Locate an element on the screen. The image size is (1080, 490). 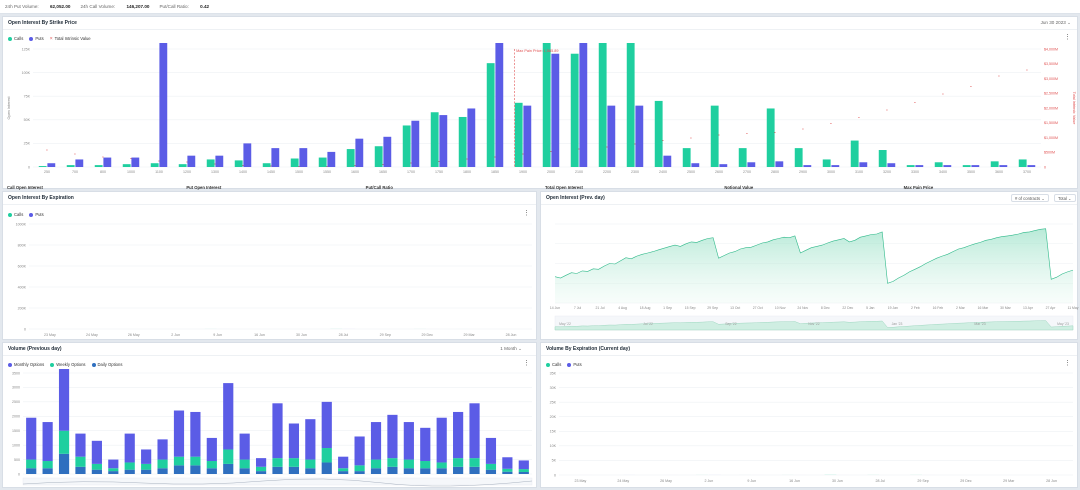
x-tick-label: 19 Jan is located at coordinates (893, 308).